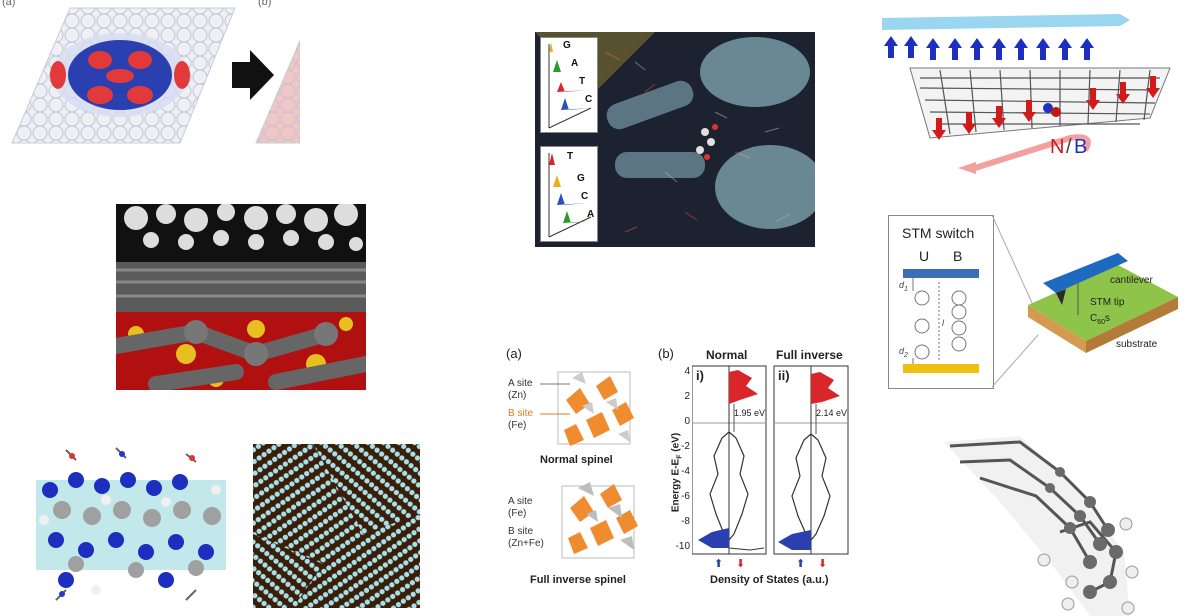 The image size is (1188, 616). What do you see at coordinates (958, 256) in the screenshot?
I see `stm-col-b: B` at bounding box center [958, 256].